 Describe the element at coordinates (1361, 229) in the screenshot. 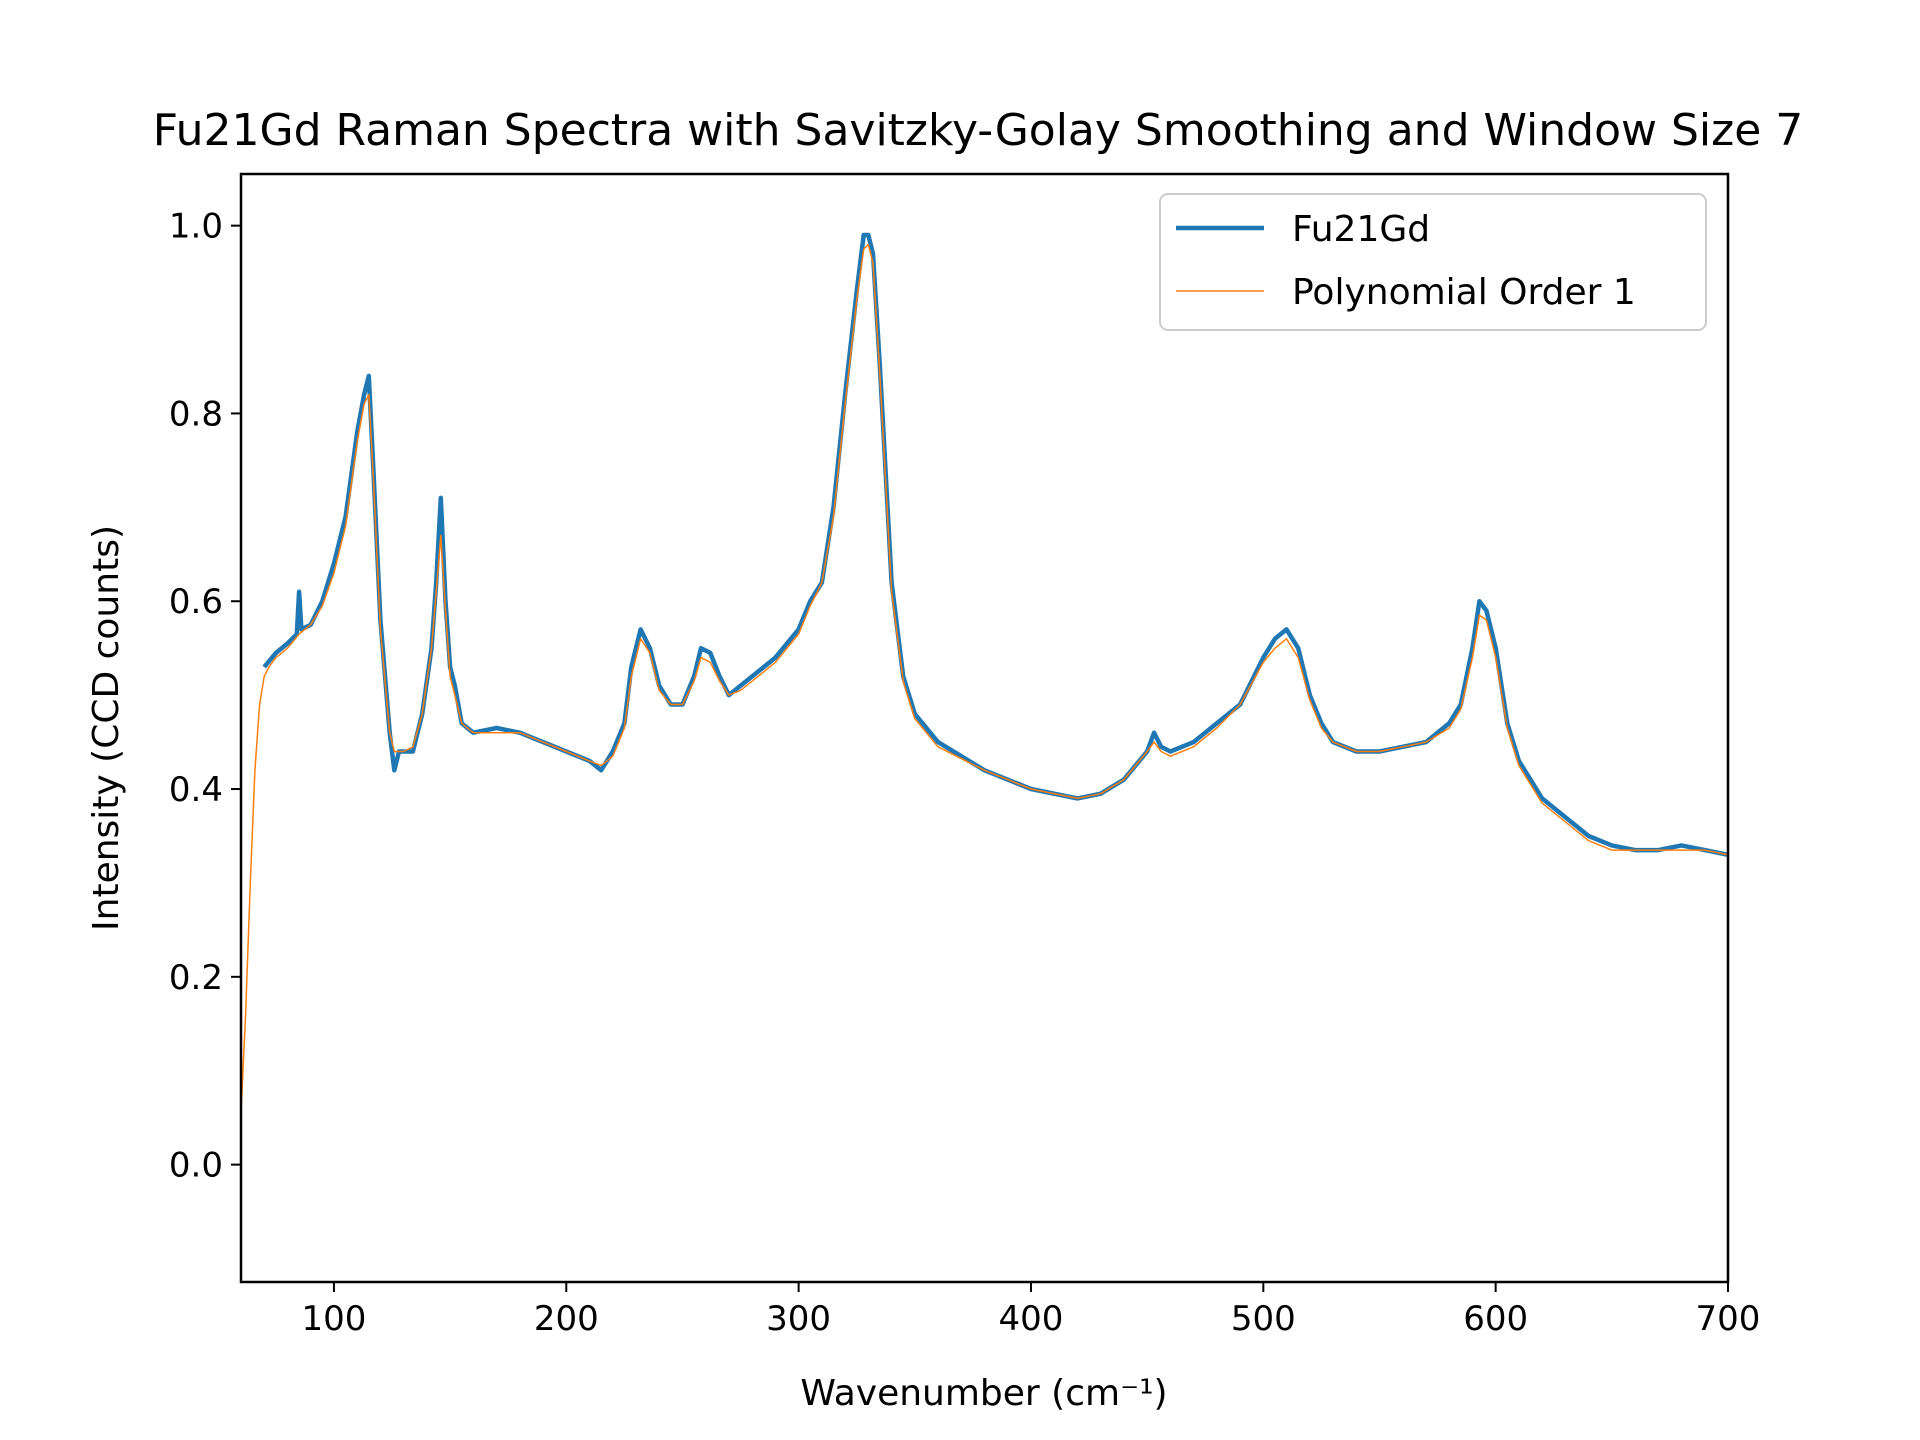

I see `legend-label-fu21gd: Fu21Gd` at that location.